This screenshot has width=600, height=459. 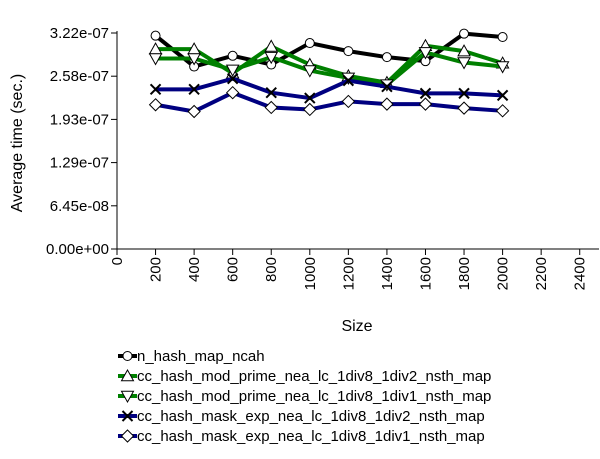 What do you see at coordinates (79, 206) in the screenshot?
I see `y-tick-label: 6.45e-08` at bounding box center [79, 206].